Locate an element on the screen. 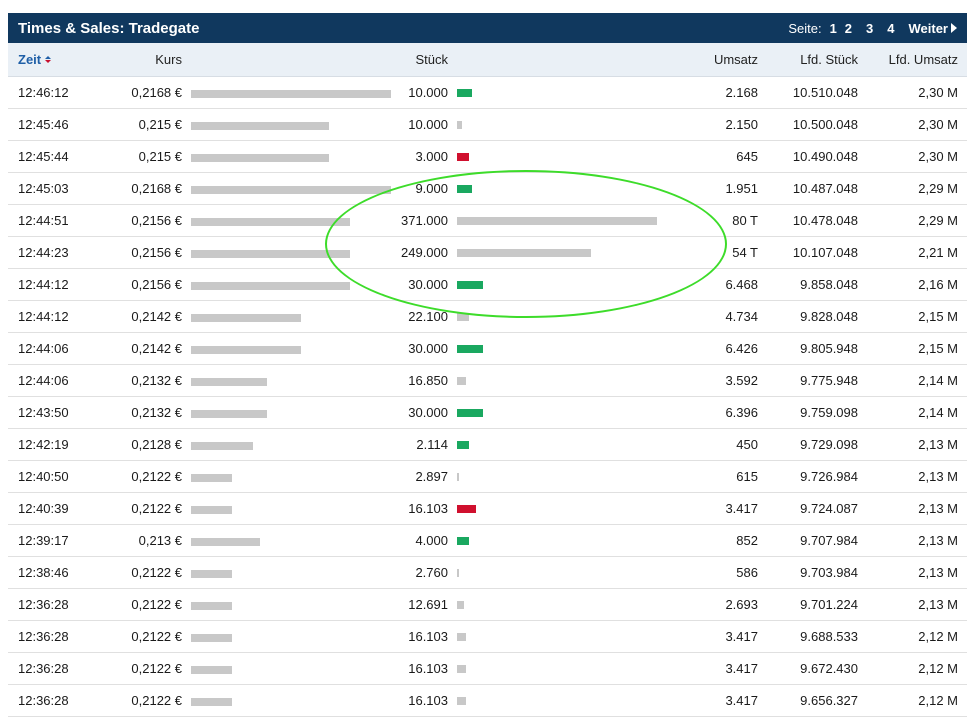 The image size is (980, 717). trade-time: 12:44:51 is located at coordinates (43, 220).